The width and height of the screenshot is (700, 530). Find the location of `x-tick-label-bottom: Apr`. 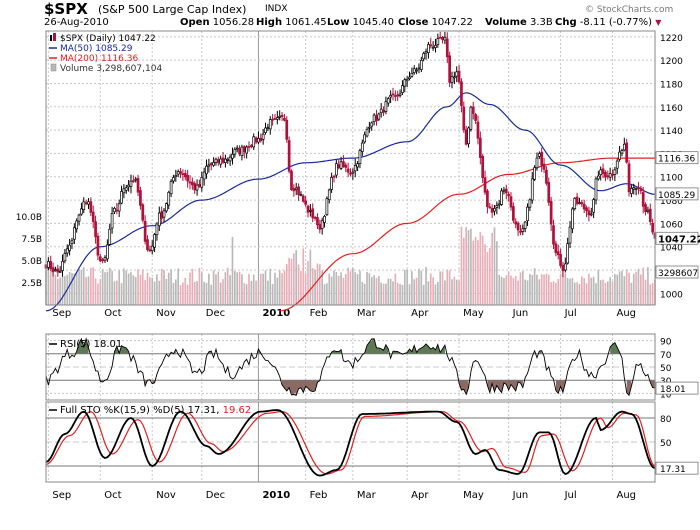

x-tick-label-bottom: Apr is located at coordinates (420, 495).